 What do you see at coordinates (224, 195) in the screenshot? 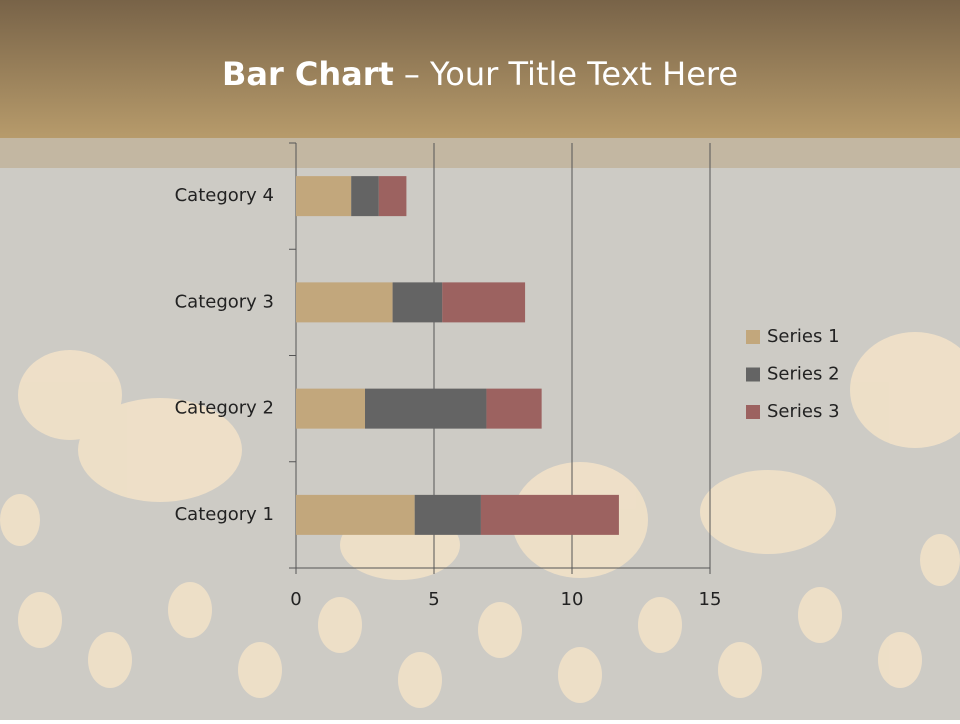
I see `y-tick-label: Category 4` at bounding box center [224, 195].